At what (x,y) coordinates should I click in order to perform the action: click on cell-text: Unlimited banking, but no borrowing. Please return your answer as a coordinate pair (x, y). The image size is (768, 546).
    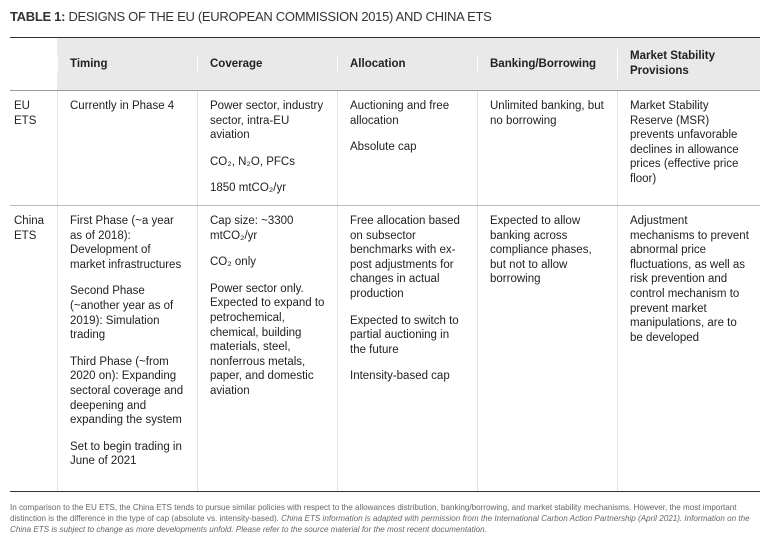
    Looking at the image, I should click on (547, 113).